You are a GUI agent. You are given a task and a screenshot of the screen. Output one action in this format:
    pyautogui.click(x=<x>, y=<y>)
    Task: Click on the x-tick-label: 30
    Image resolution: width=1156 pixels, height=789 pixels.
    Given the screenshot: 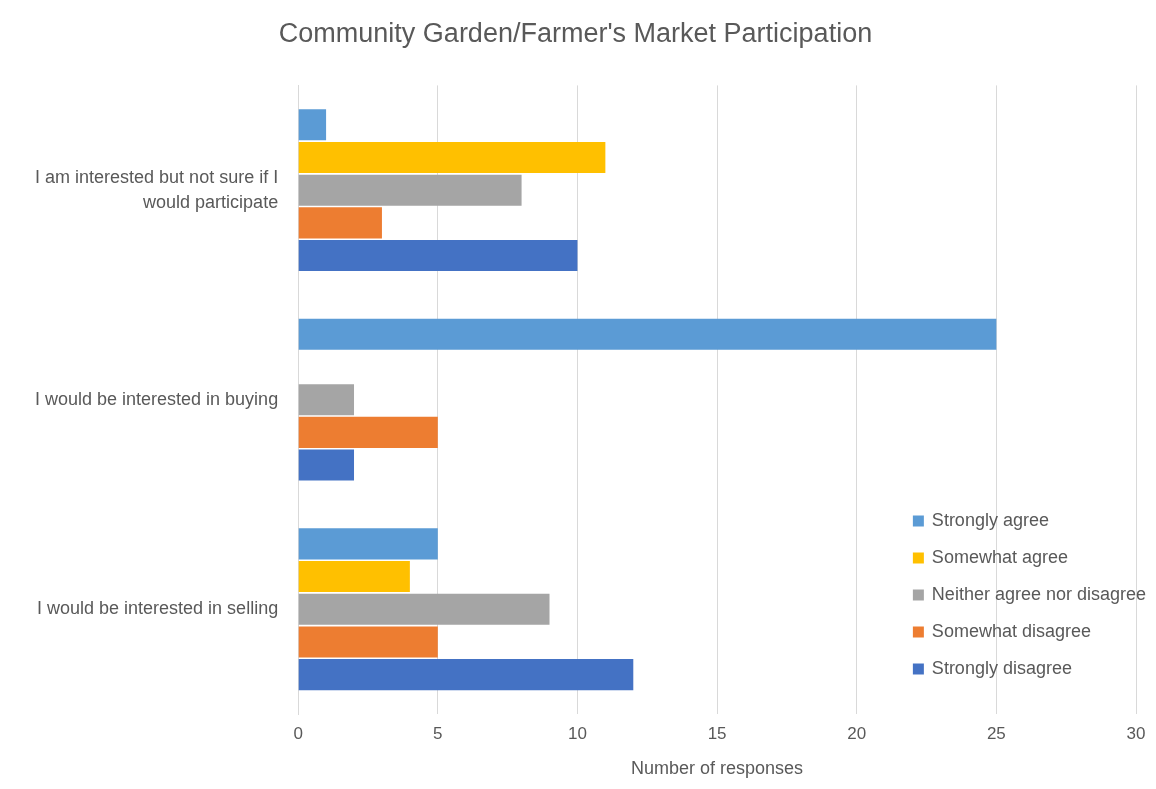 What is the action you would take?
    pyautogui.click(x=1136, y=733)
    